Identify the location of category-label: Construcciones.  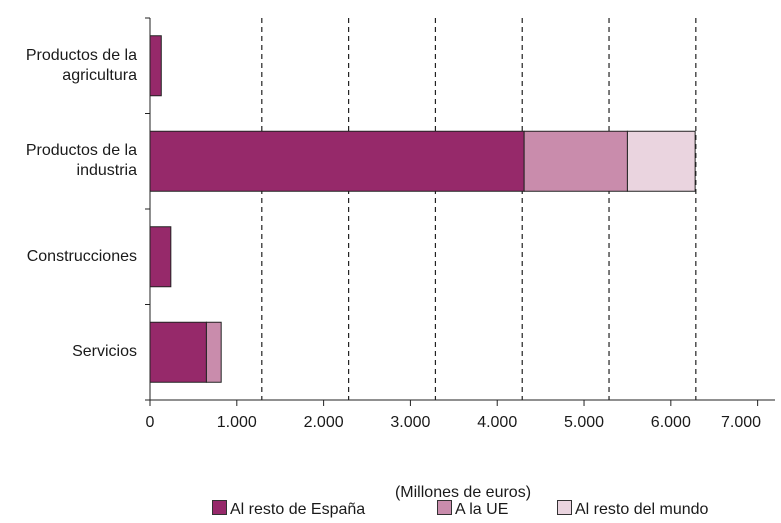
(69, 257).